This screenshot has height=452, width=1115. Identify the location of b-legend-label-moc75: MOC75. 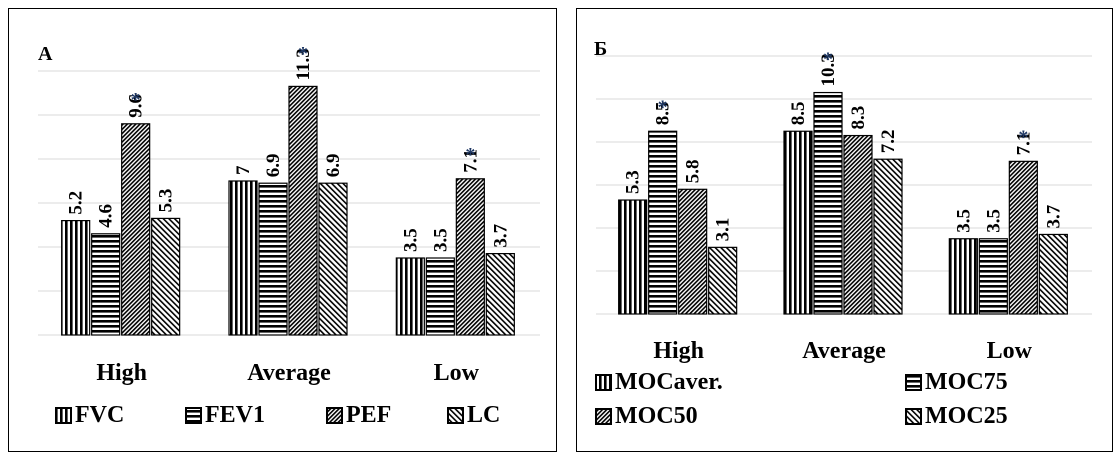
(966, 382).